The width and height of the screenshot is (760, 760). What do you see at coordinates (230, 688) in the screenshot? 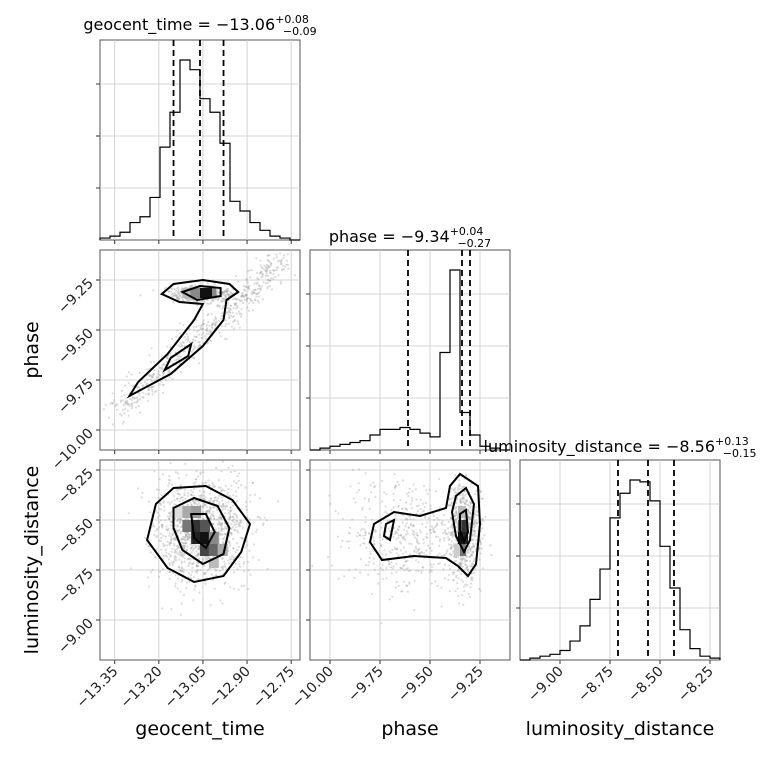
I see `xtick-label: −12.90` at bounding box center [230, 688].